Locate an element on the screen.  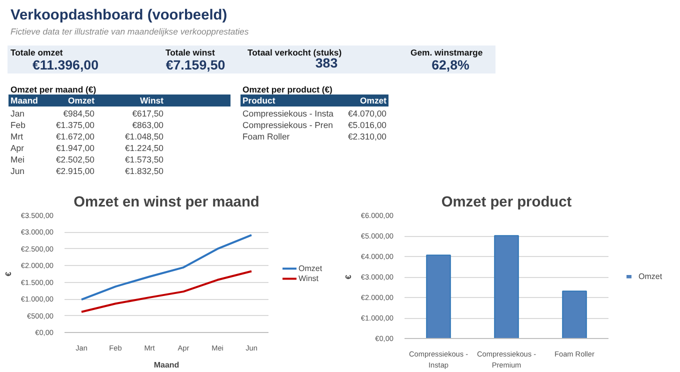
text: €11.396,00 is located at coordinates (65, 65).